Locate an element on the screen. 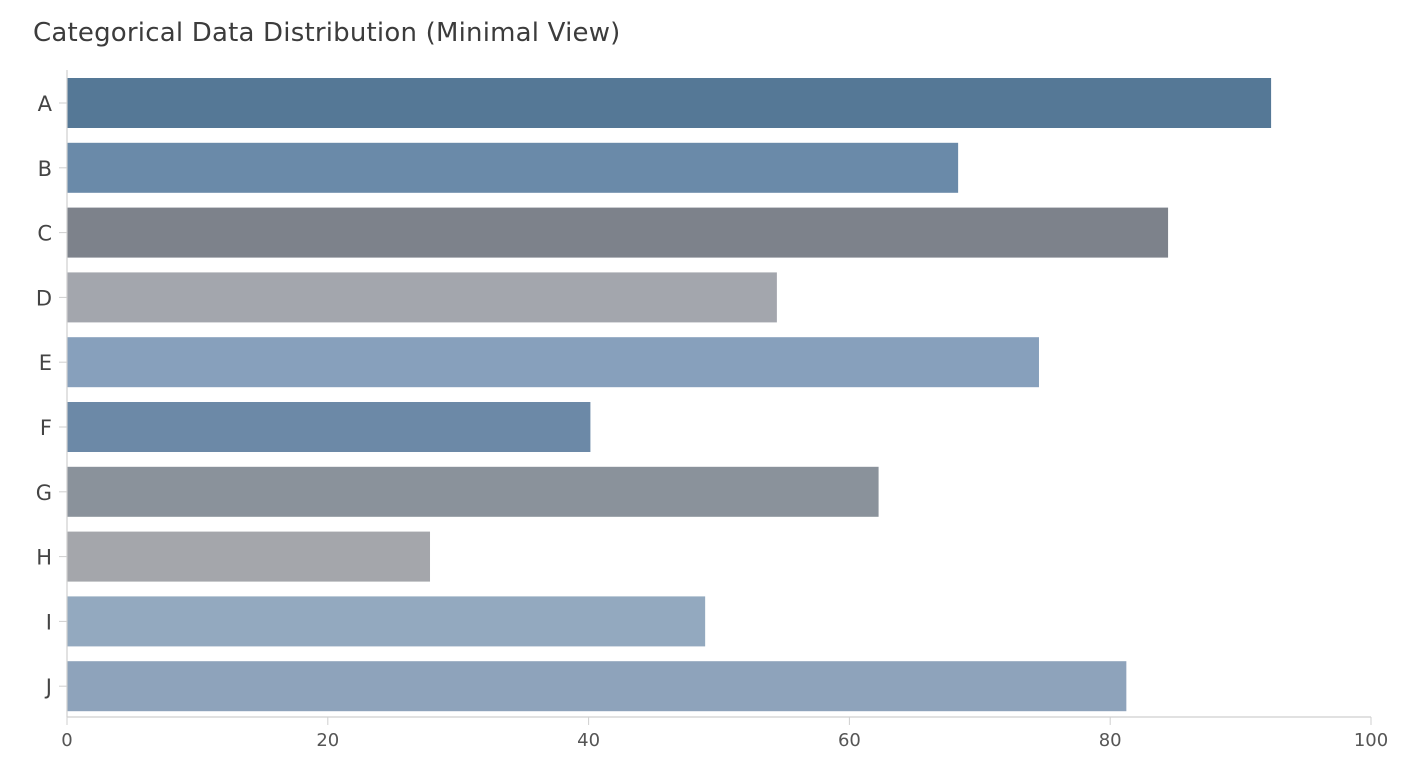 The width and height of the screenshot is (1408, 768). bar-a is located at coordinates (669, 103).